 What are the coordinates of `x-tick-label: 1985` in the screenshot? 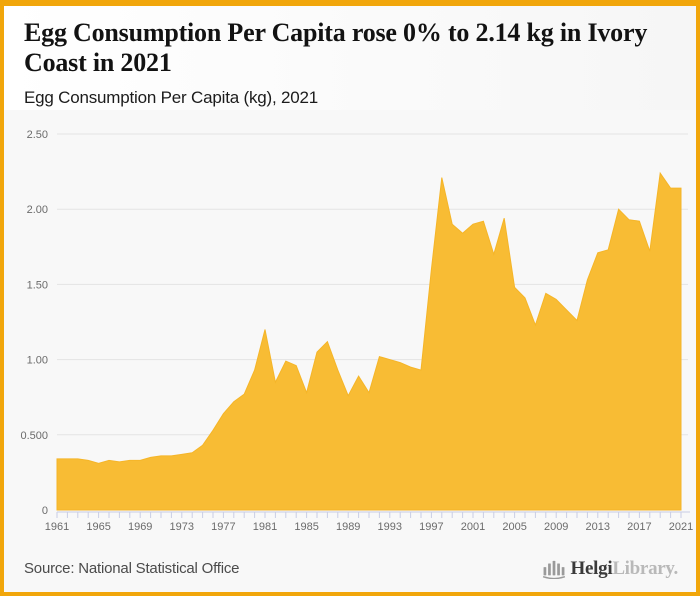 It's located at (306, 527).